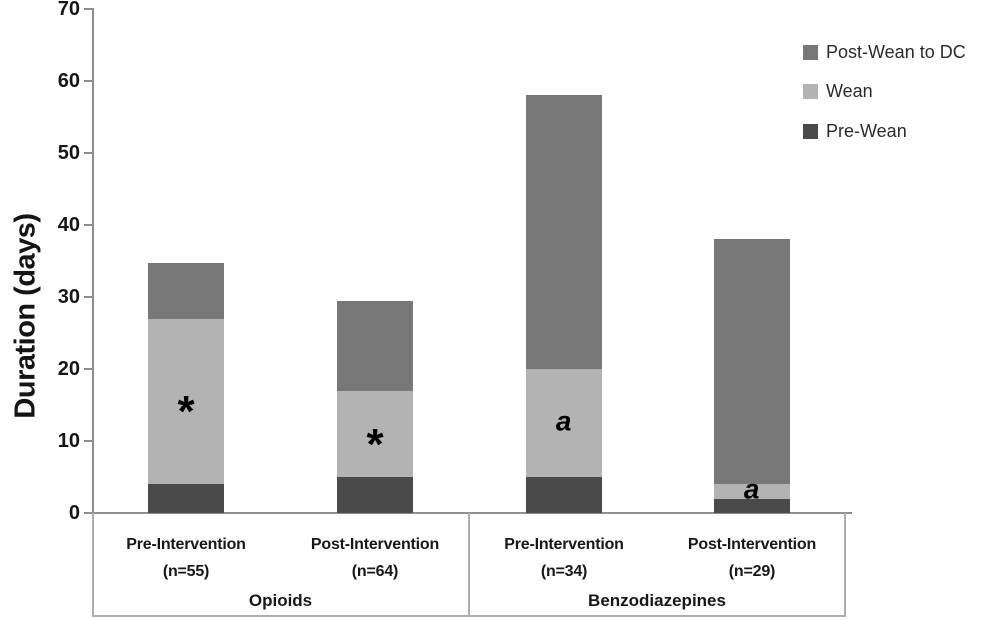 The height and width of the screenshot is (619, 1000). What do you see at coordinates (186, 558) in the screenshot?
I see `category-label: Pre-Intervention (n=55)` at bounding box center [186, 558].